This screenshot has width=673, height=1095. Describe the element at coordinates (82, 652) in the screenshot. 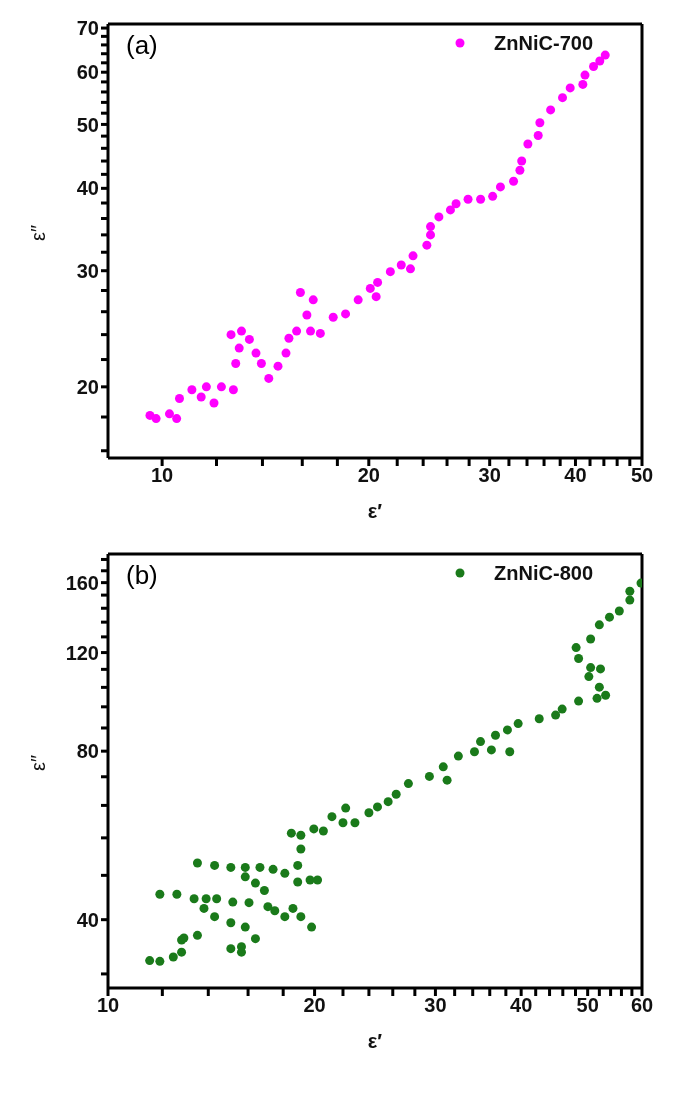

I see `y-tick-label: 120` at that location.